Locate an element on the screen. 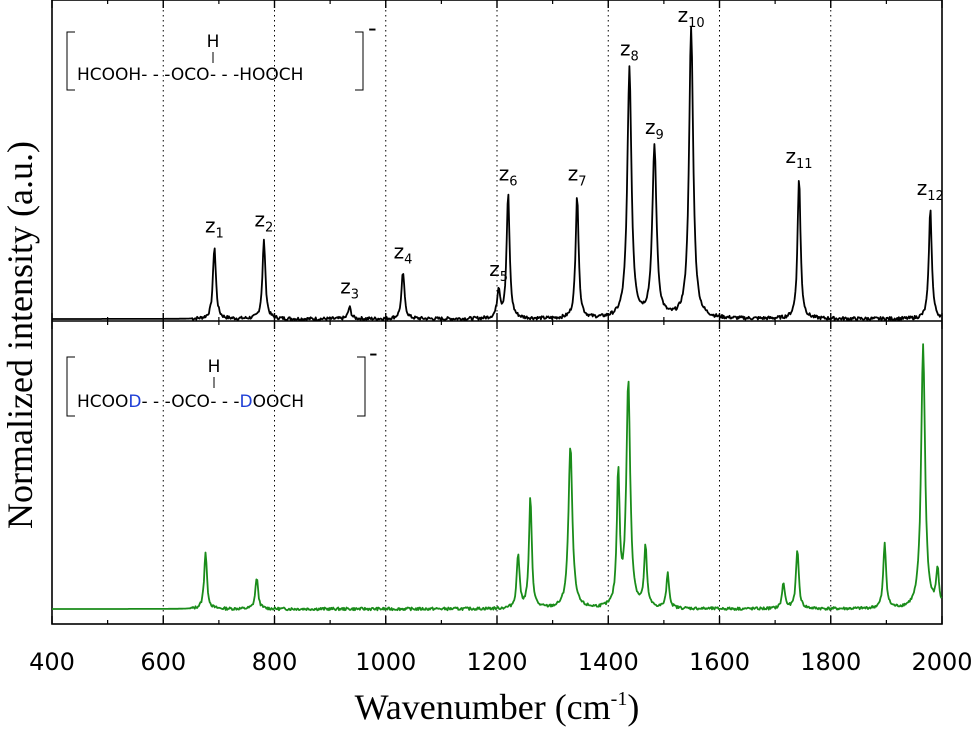  peak-label: z10 is located at coordinates (691, 17).